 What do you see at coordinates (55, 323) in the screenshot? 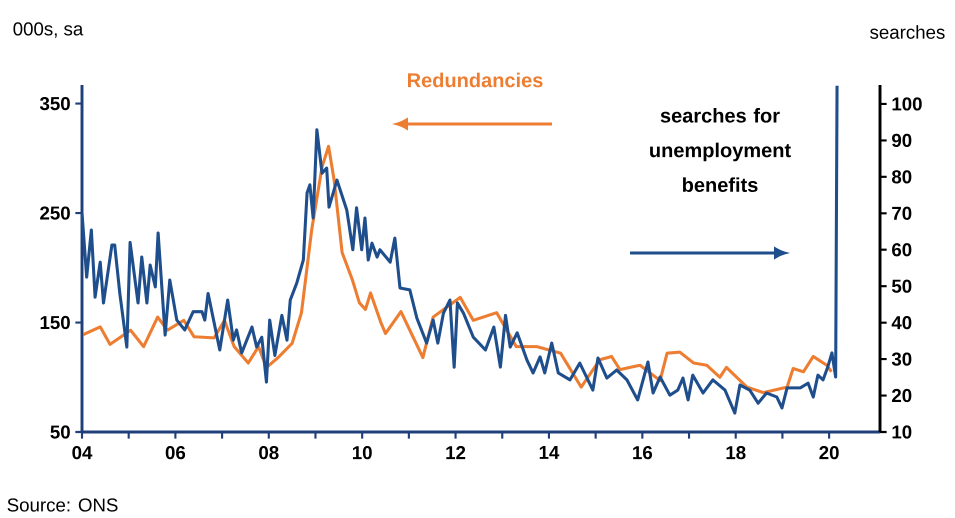
I see `y-tick-label: 150` at bounding box center [55, 323].